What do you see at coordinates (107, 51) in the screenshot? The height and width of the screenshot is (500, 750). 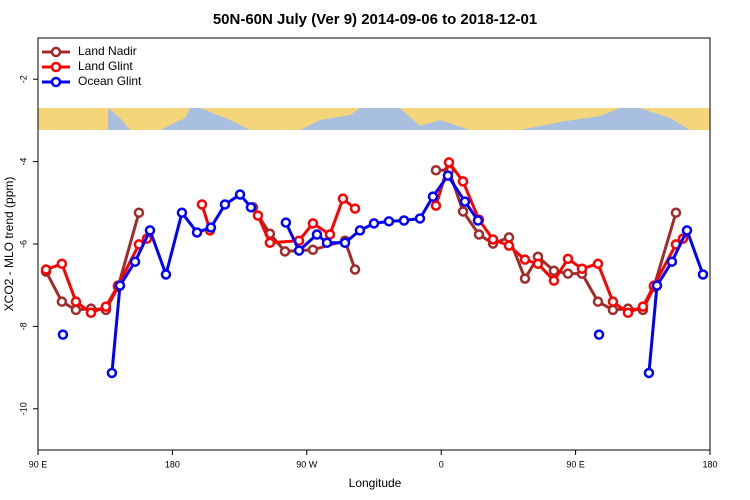 I see `legend-label: Land Nadir` at bounding box center [107, 51].